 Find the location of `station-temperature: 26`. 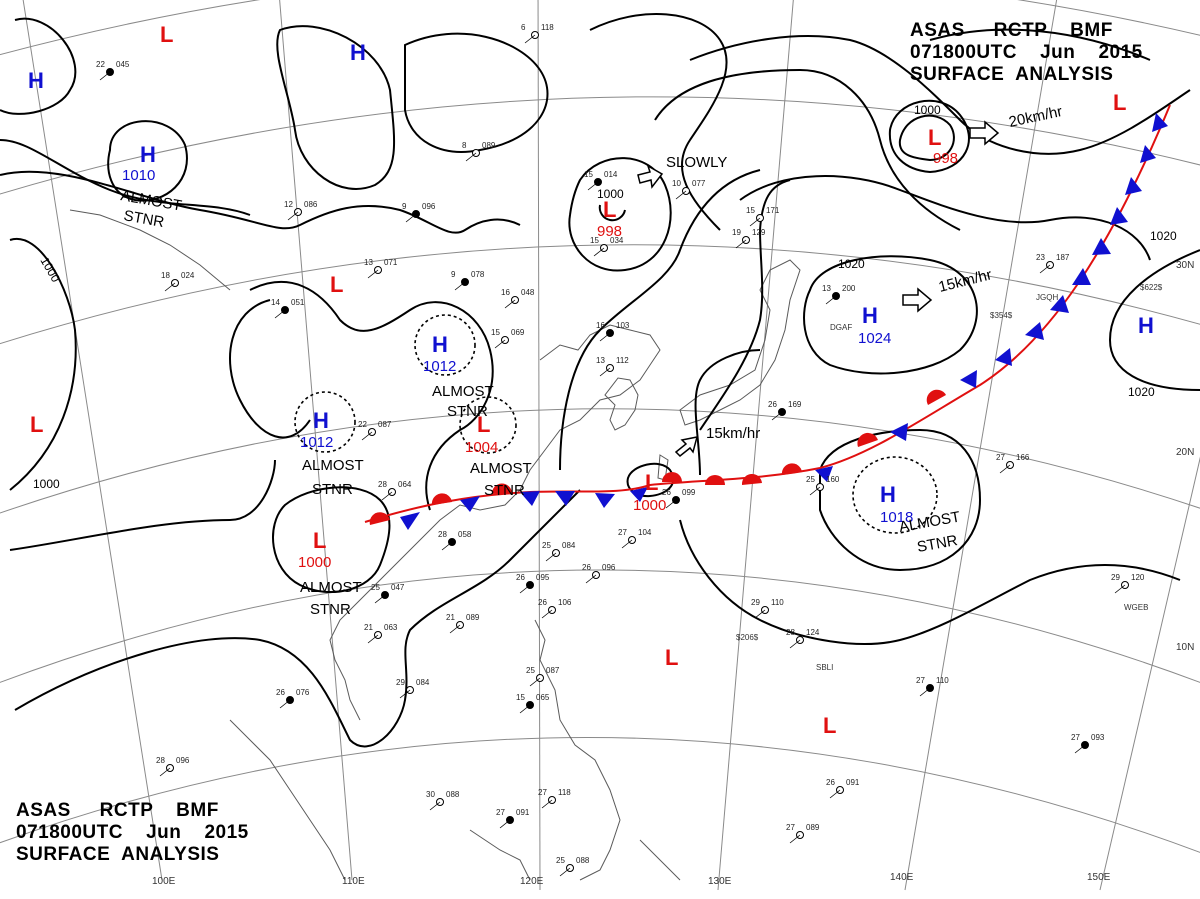

station-temperature: 26 is located at coordinates (772, 404).